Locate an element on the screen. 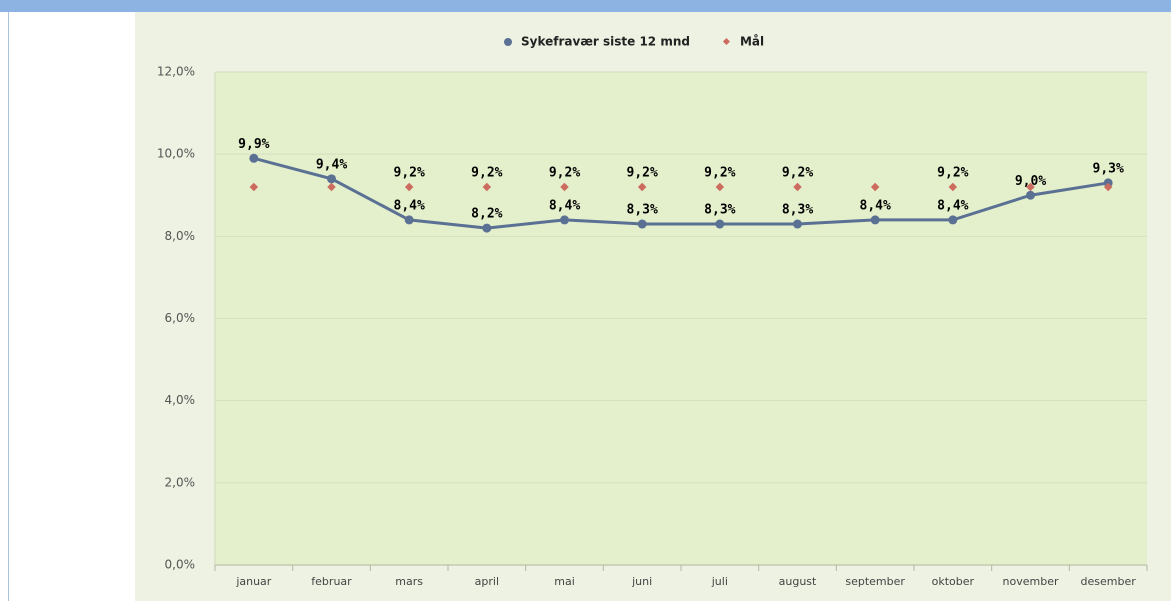 The width and height of the screenshot is (1171, 605). x-tick-label: juli is located at coordinates (719, 581).